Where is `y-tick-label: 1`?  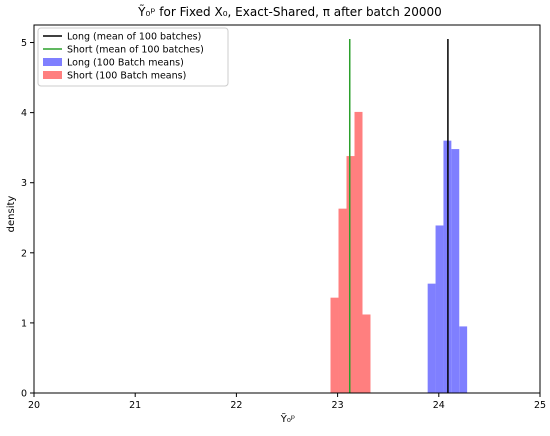 y-tick-label: 1 is located at coordinates (24, 323).